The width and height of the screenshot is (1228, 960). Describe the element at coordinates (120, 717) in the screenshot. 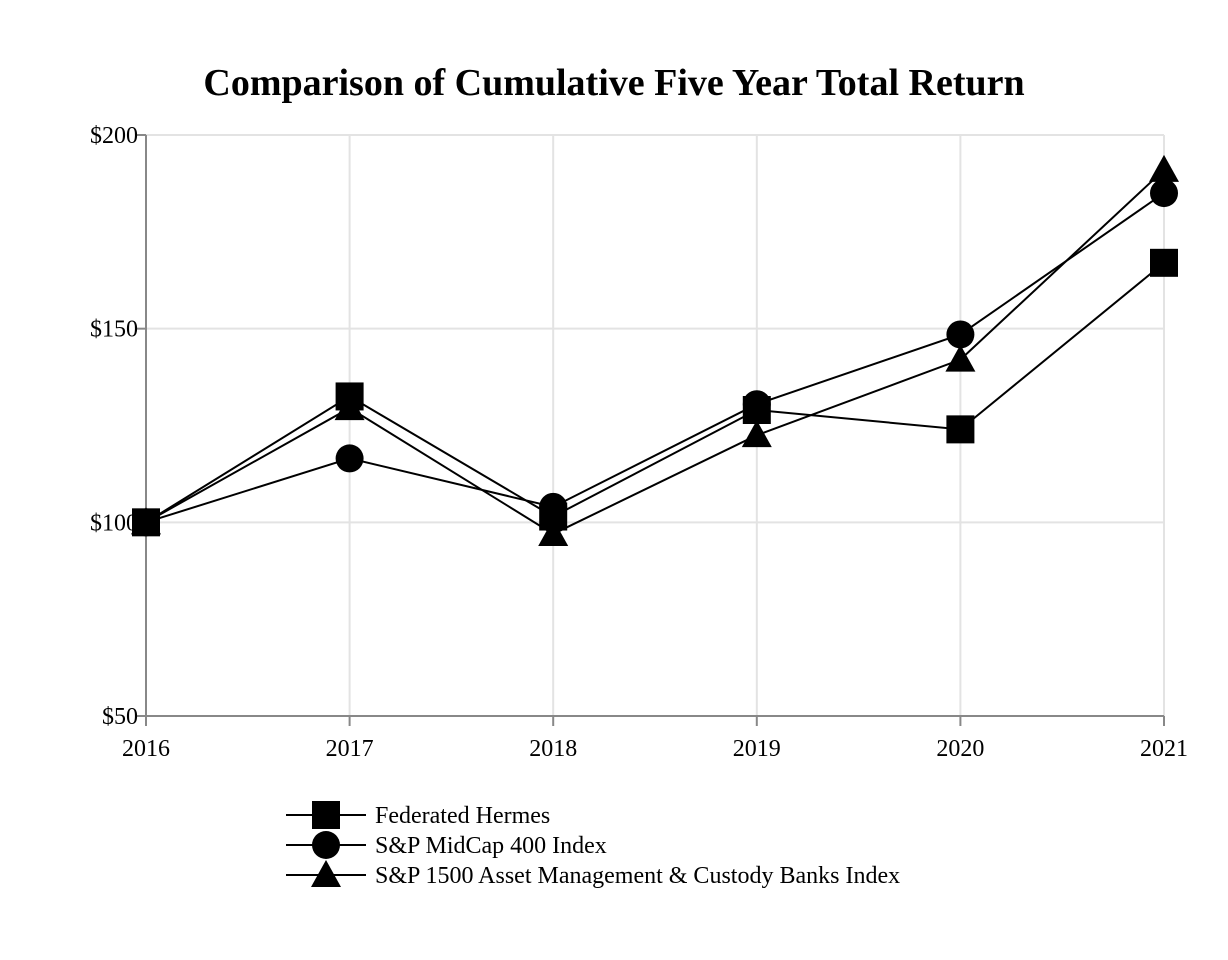

I see `y-tick-label: $50` at that location.